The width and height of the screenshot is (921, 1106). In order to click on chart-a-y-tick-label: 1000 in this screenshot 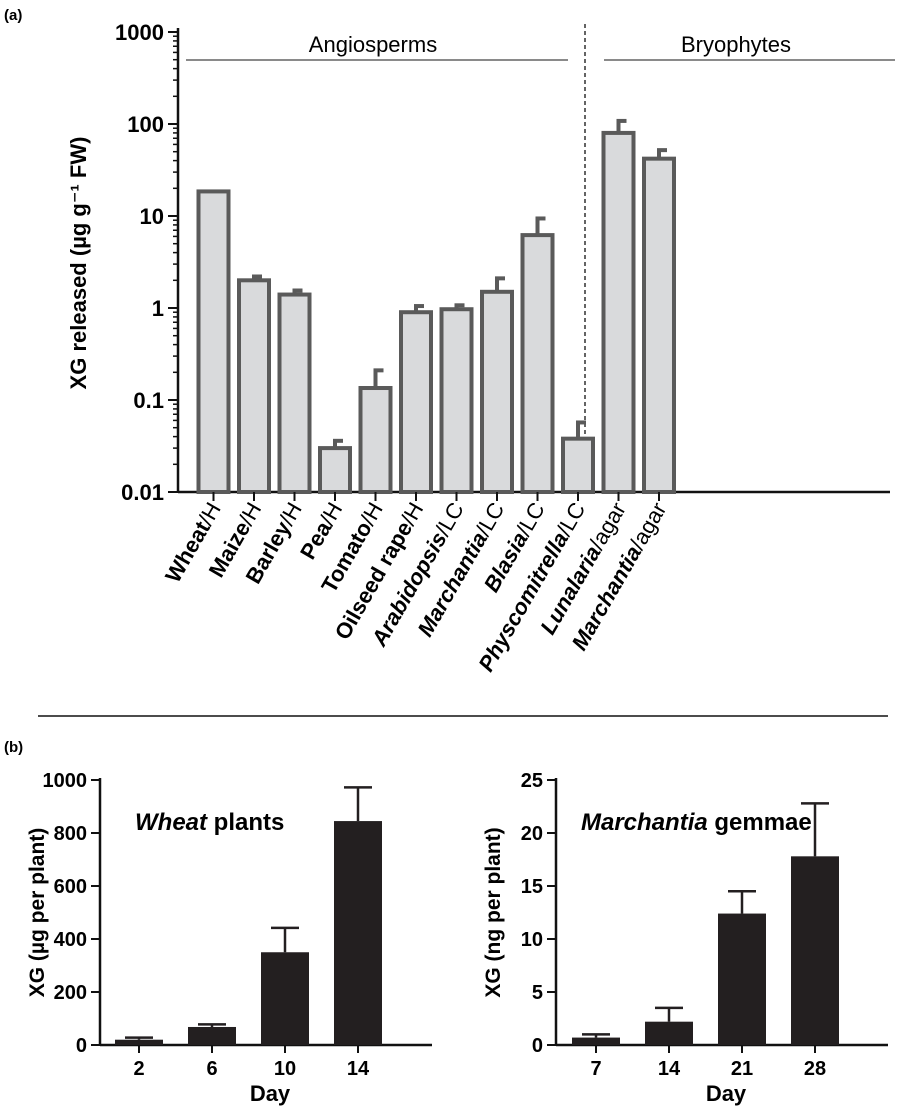, I will do `click(139, 32)`.